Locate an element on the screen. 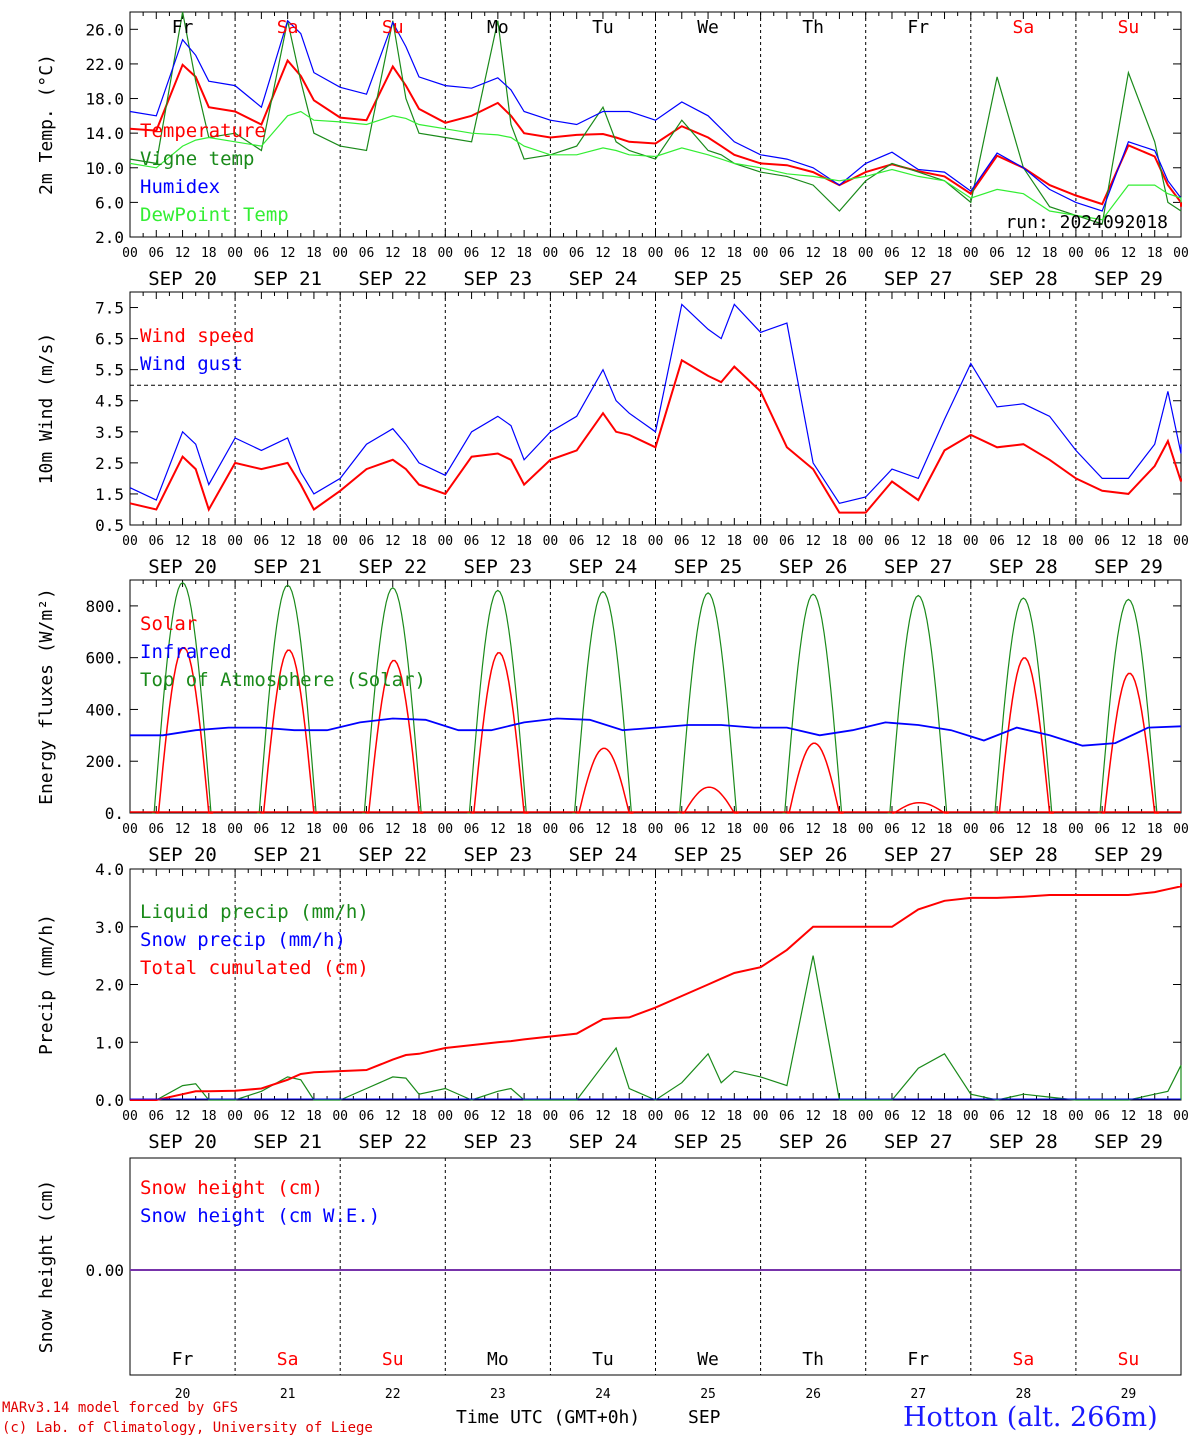  y-tick-label: 400. is located at coordinates (104, 709).